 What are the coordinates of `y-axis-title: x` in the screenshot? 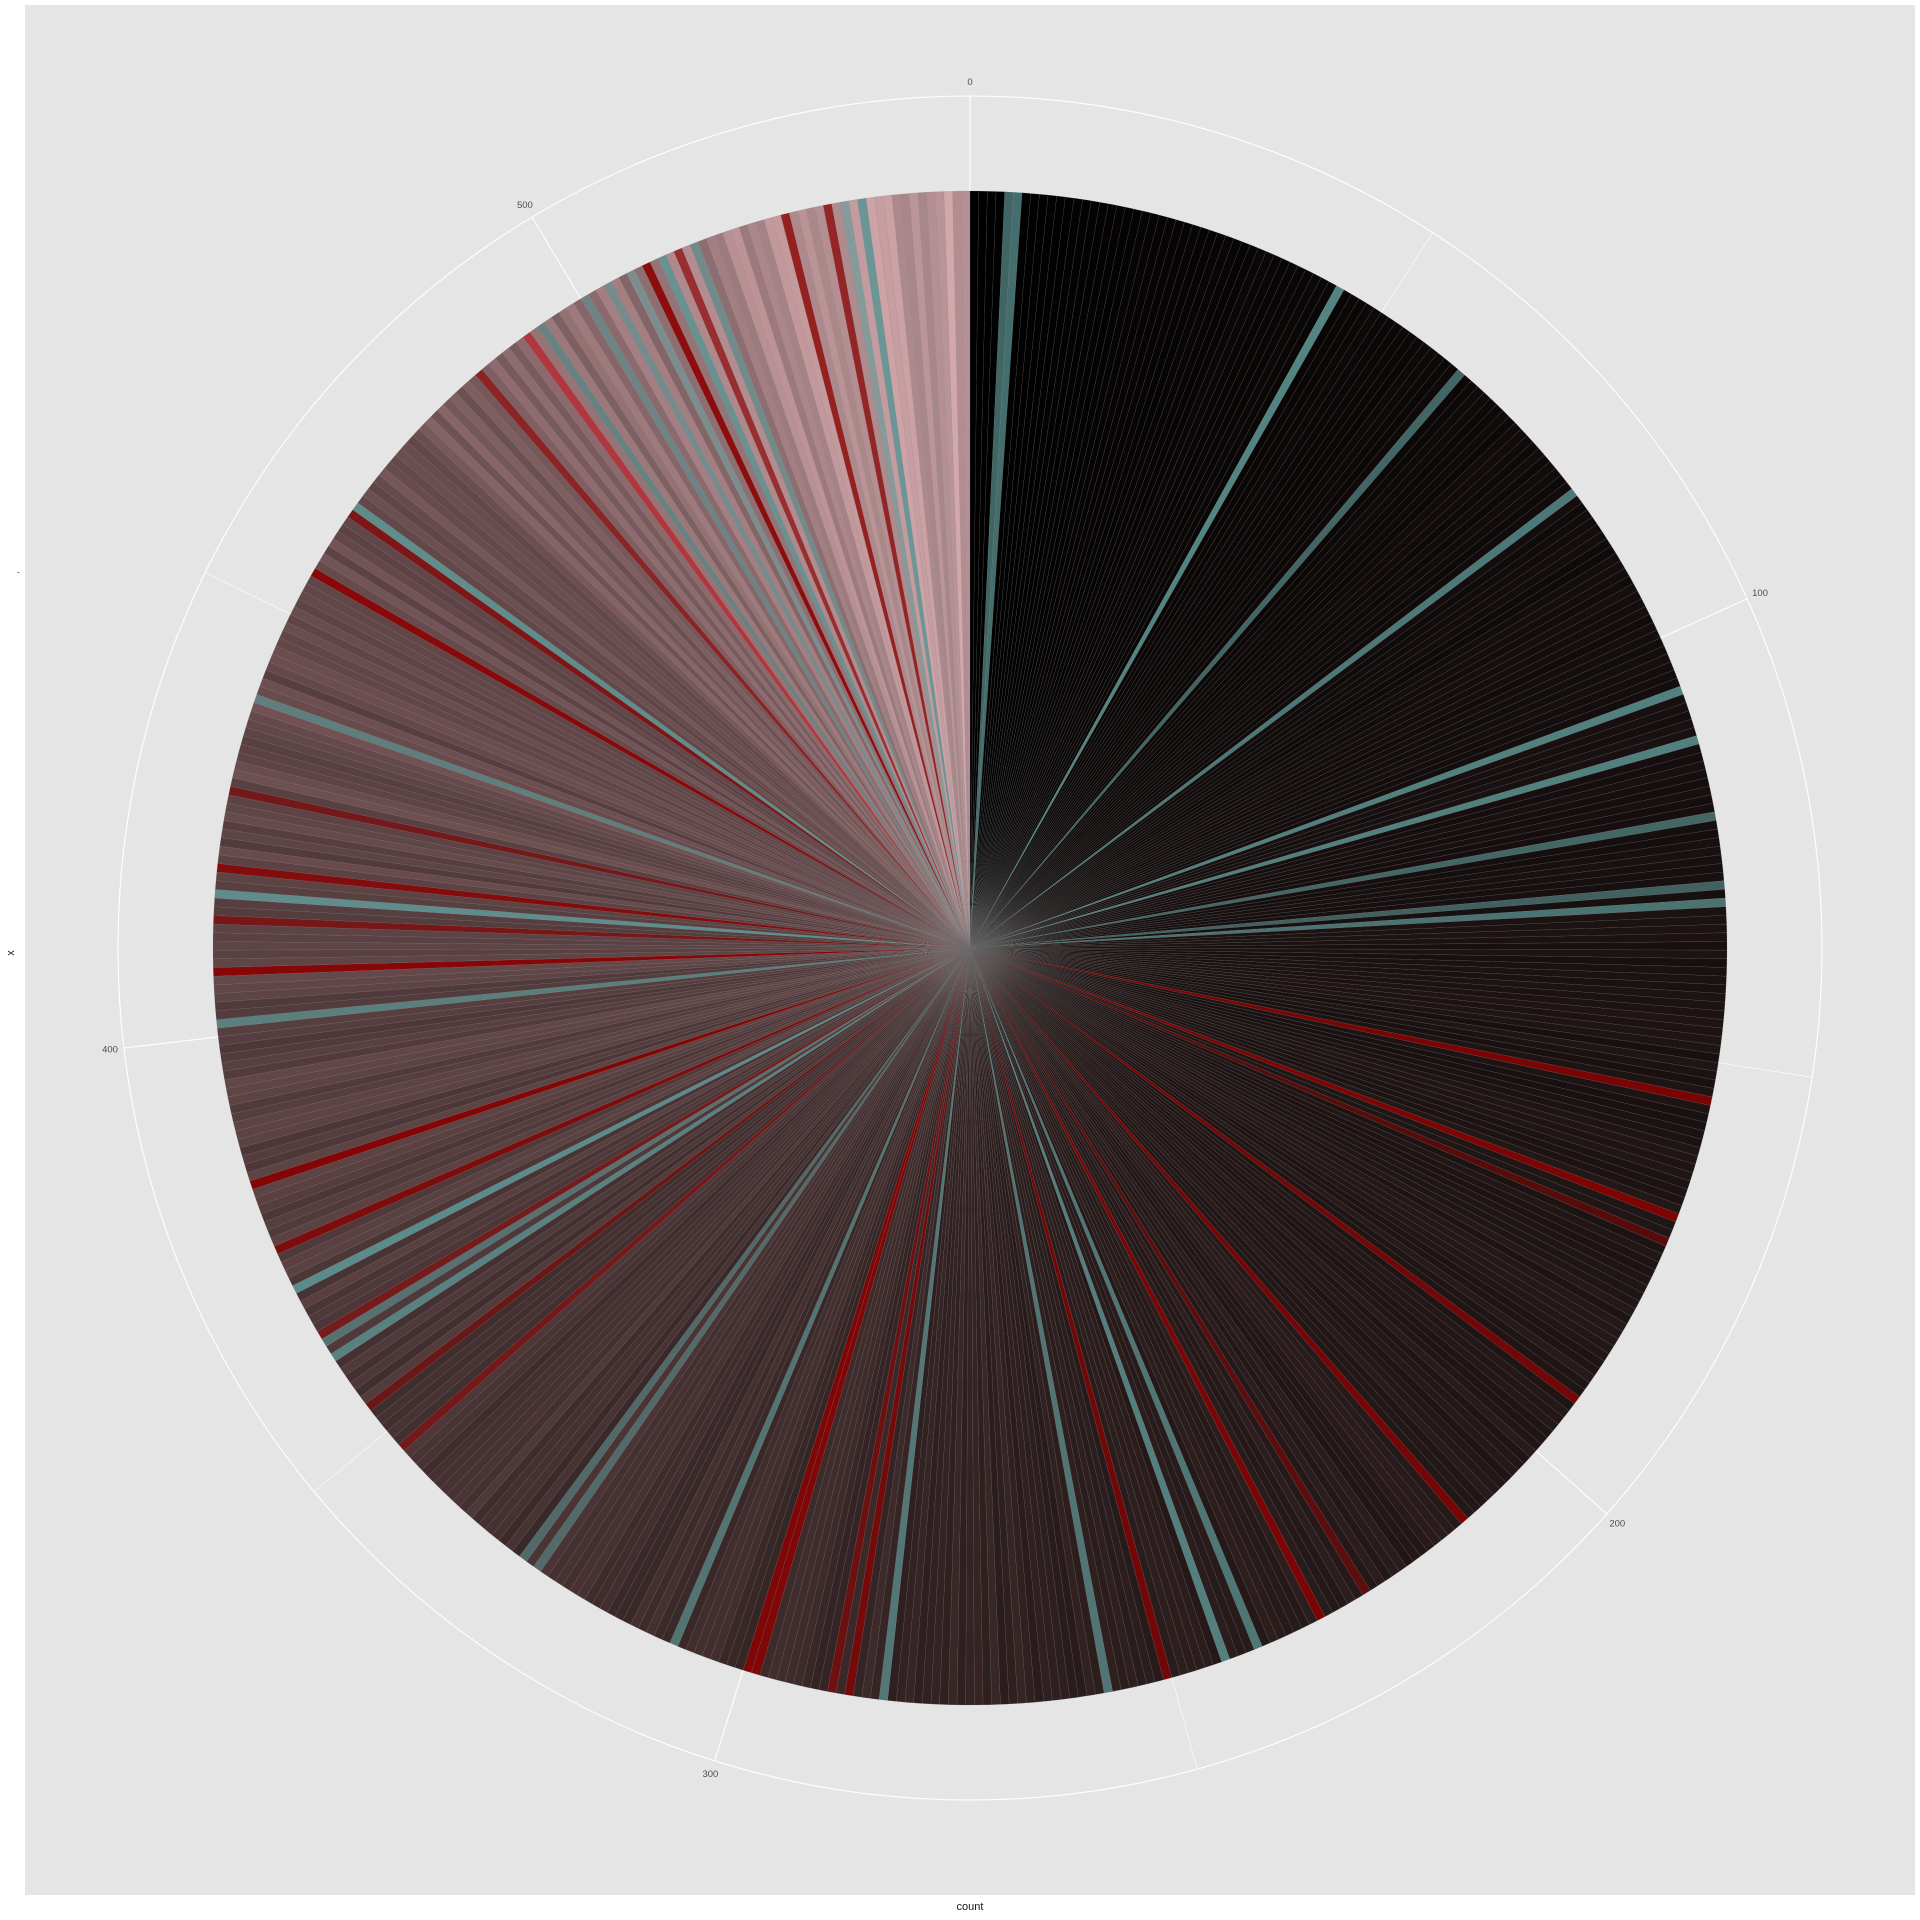 It's located at (11, 953).